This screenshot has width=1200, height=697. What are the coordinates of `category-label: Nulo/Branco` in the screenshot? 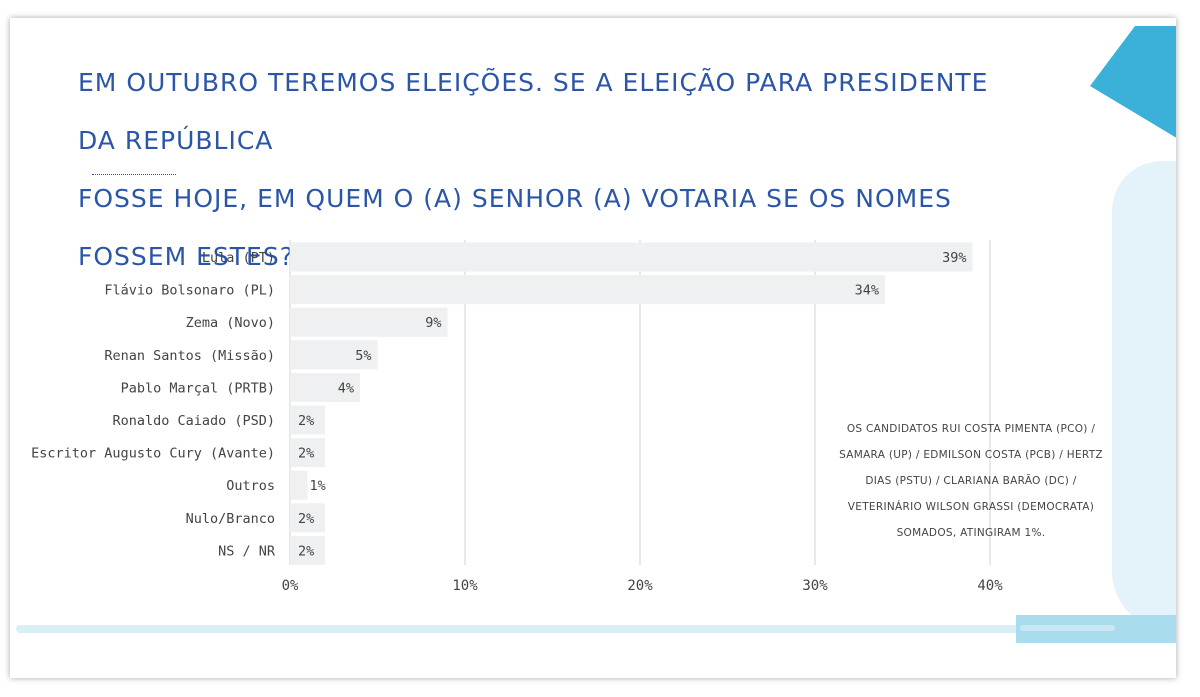 It's located at (230, 519).